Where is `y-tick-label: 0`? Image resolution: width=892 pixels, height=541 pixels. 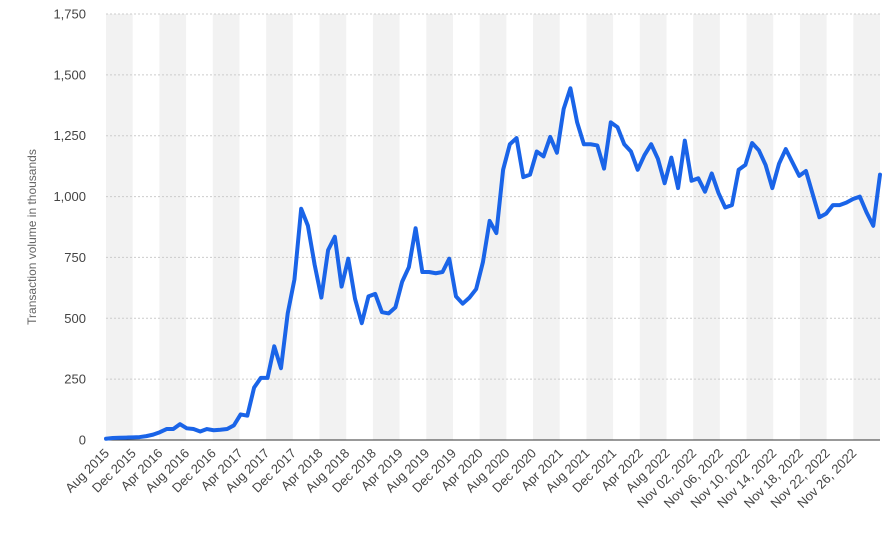 y-tick-label: 0 is located at coordinates (82, 440).